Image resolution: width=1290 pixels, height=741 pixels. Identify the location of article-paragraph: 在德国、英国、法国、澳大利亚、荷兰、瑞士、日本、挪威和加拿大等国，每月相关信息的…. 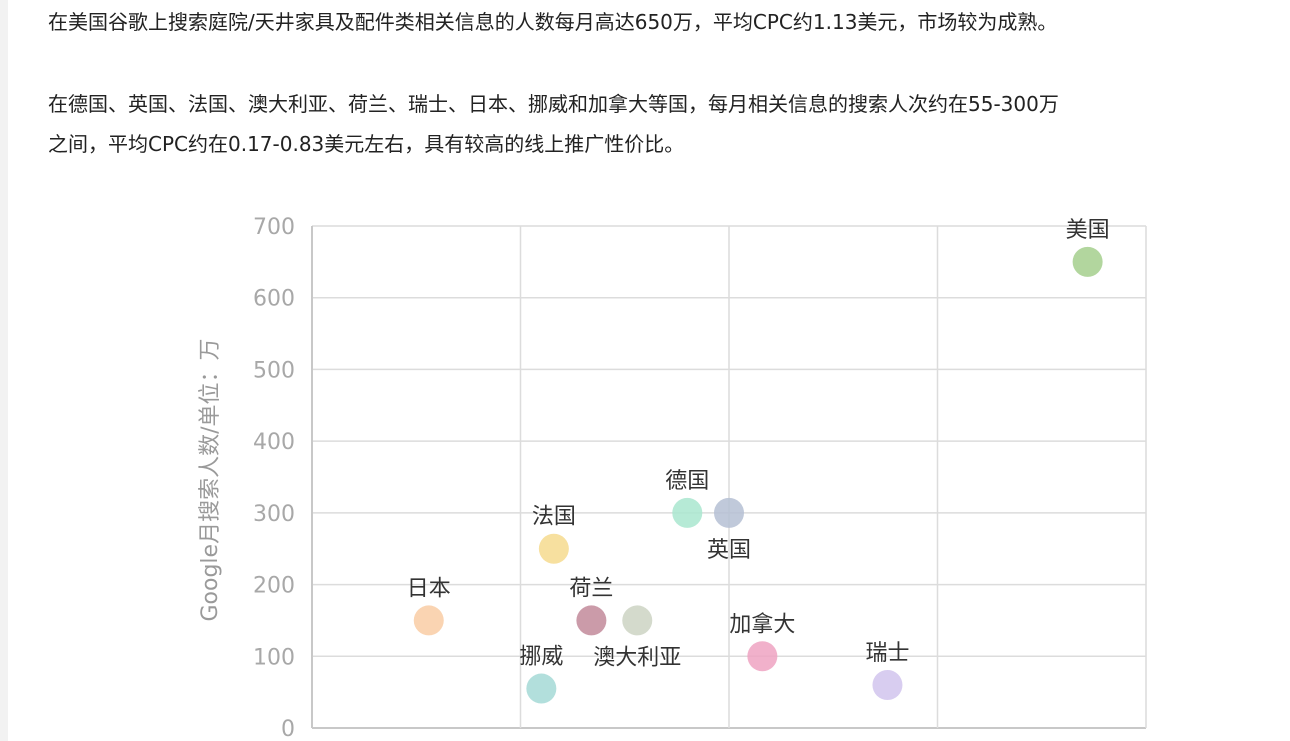
(553, 104).